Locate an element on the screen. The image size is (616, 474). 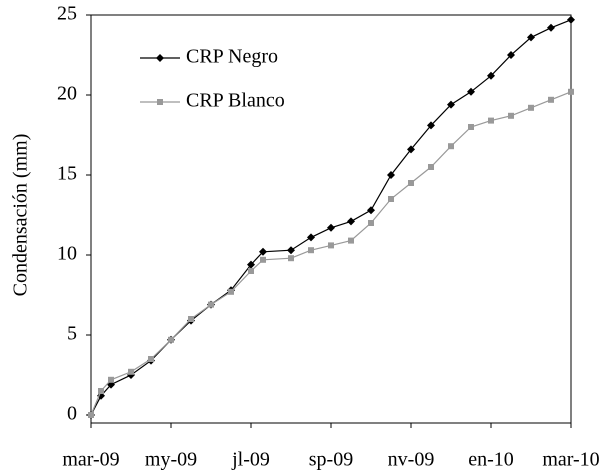
y-tick-label: 0 is located at coordinates (72, 414).